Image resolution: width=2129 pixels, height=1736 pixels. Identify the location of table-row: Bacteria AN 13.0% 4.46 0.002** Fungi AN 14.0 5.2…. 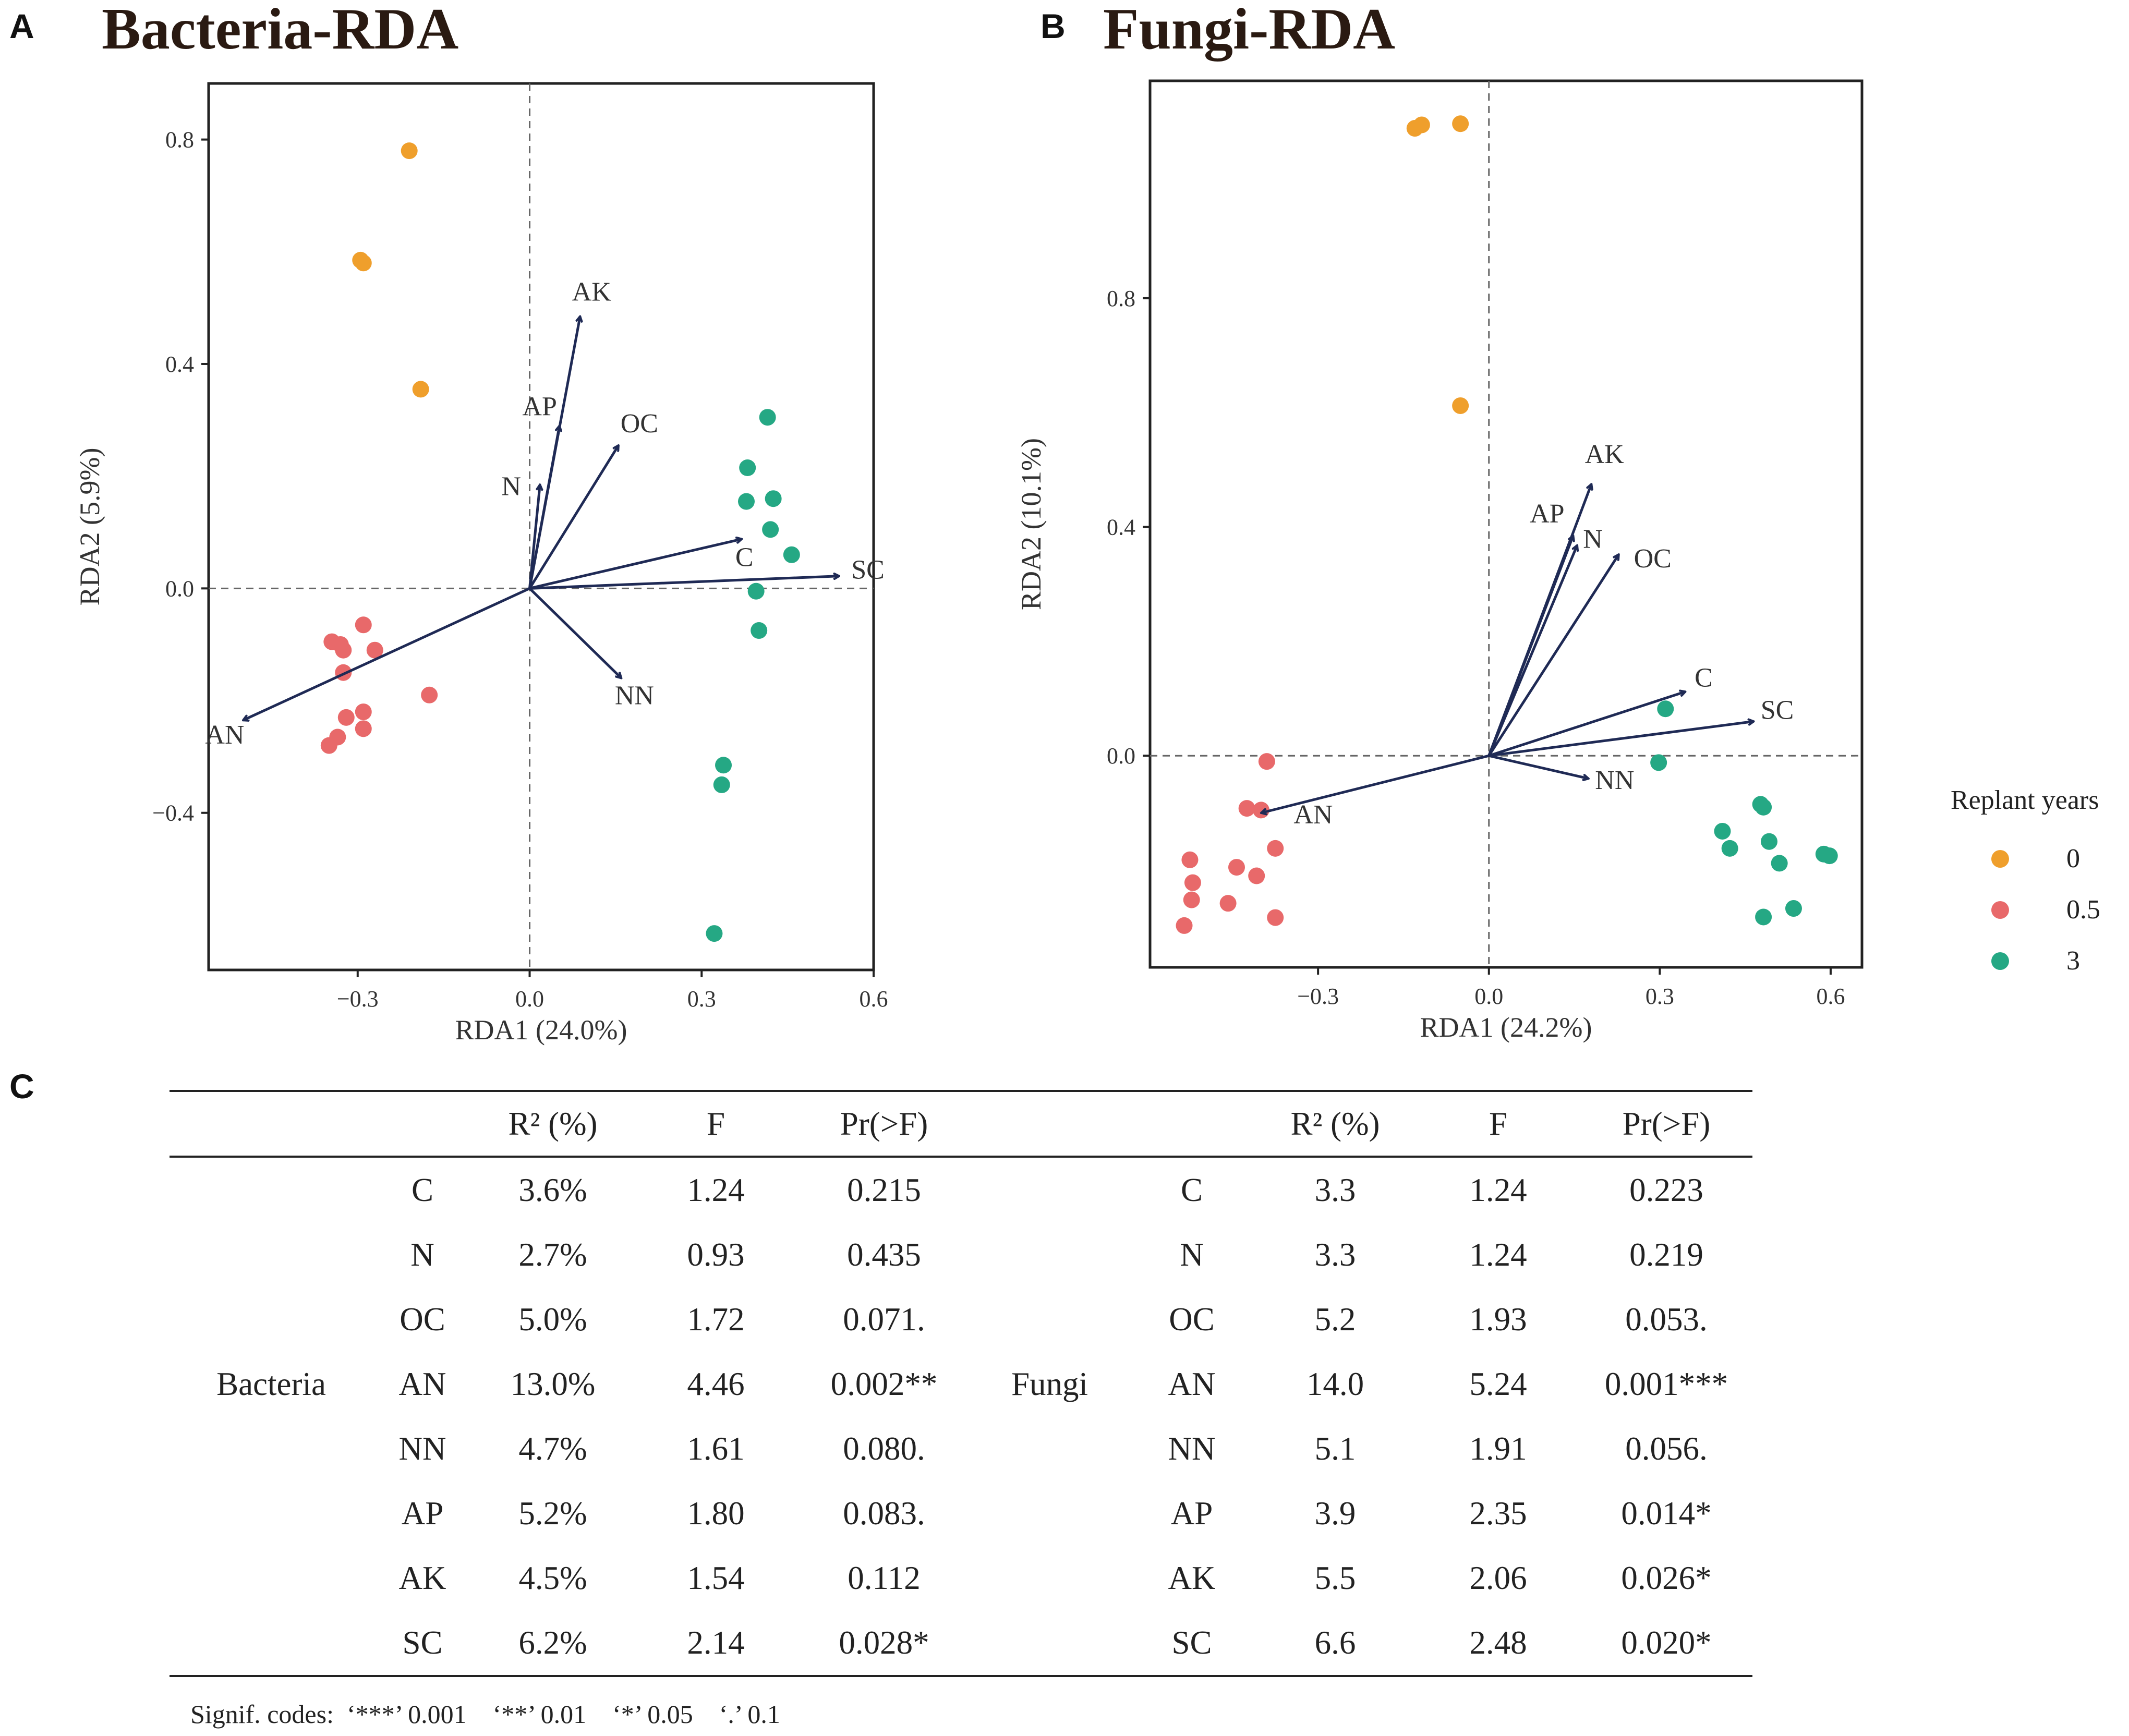
(961, 1384).